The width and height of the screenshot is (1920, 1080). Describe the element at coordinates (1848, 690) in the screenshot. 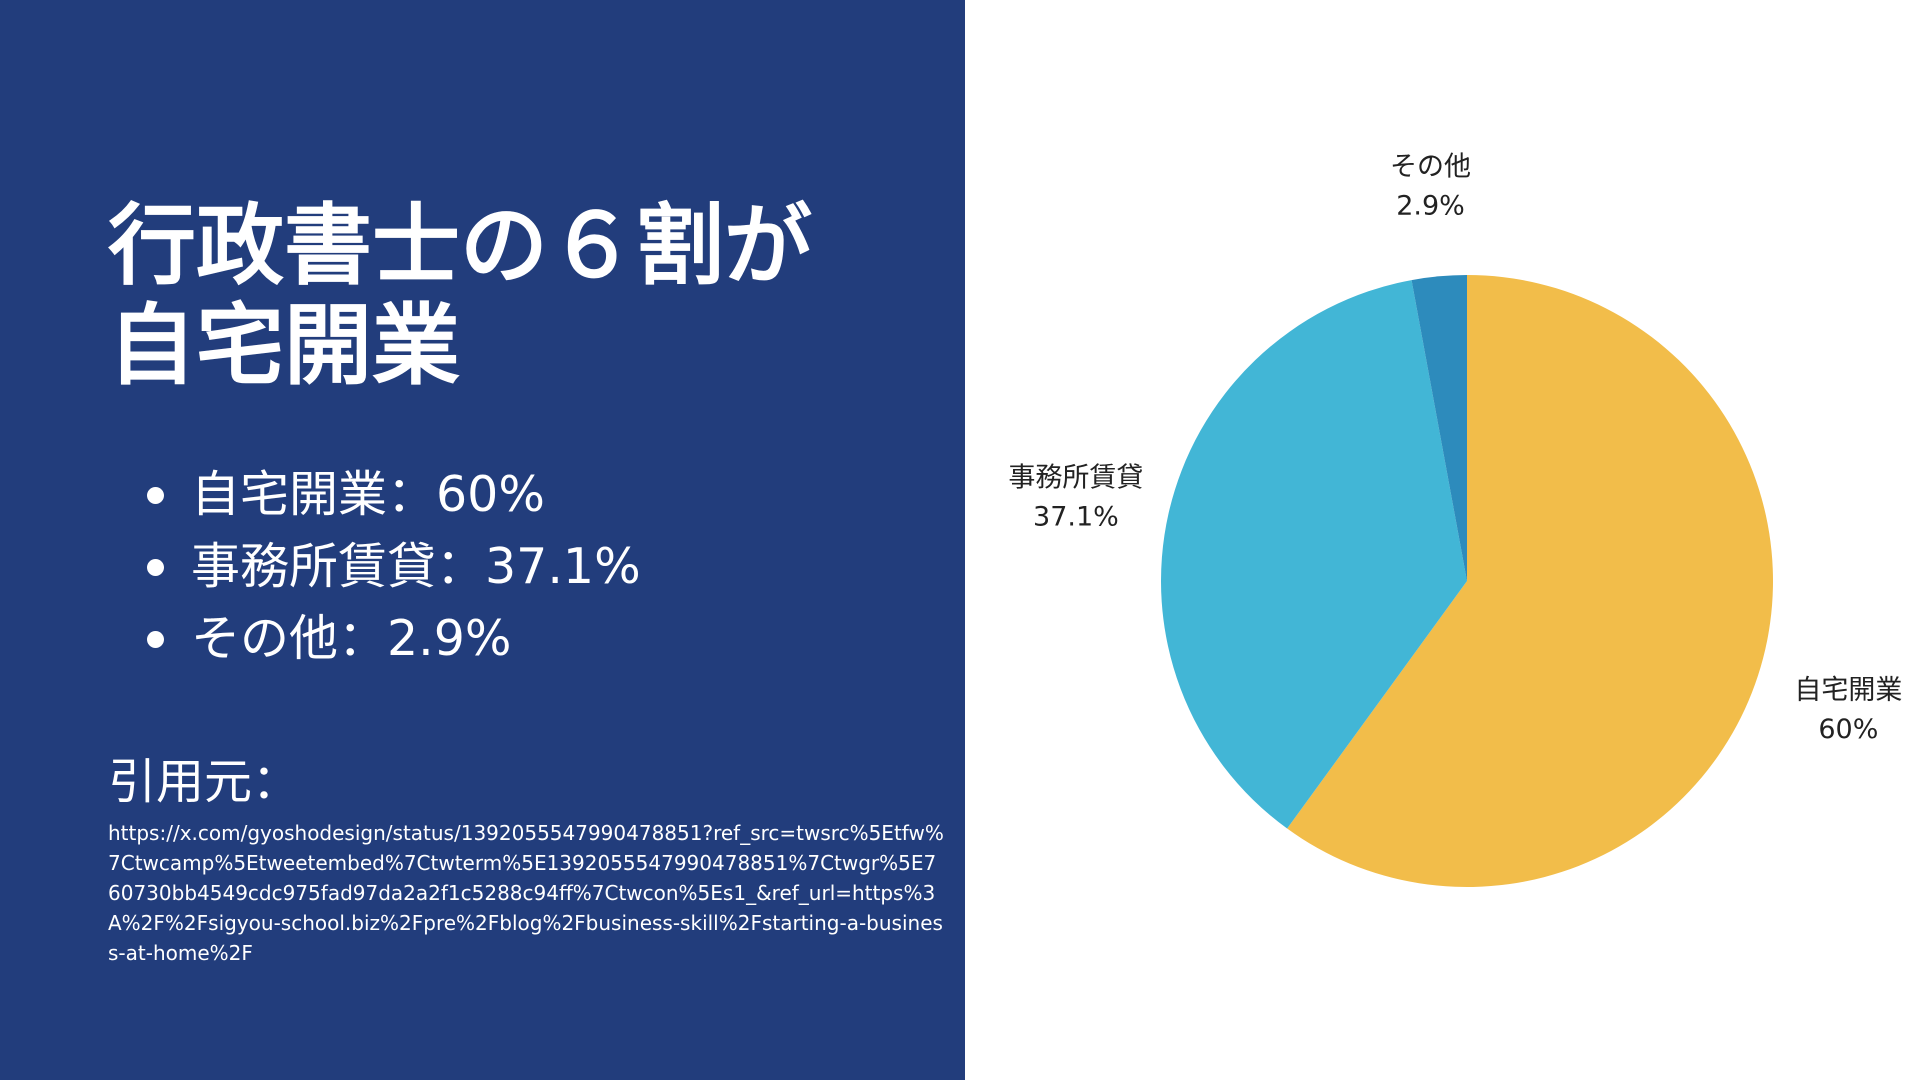

I see `pie-label-name-0: 自宅開業` at that location.